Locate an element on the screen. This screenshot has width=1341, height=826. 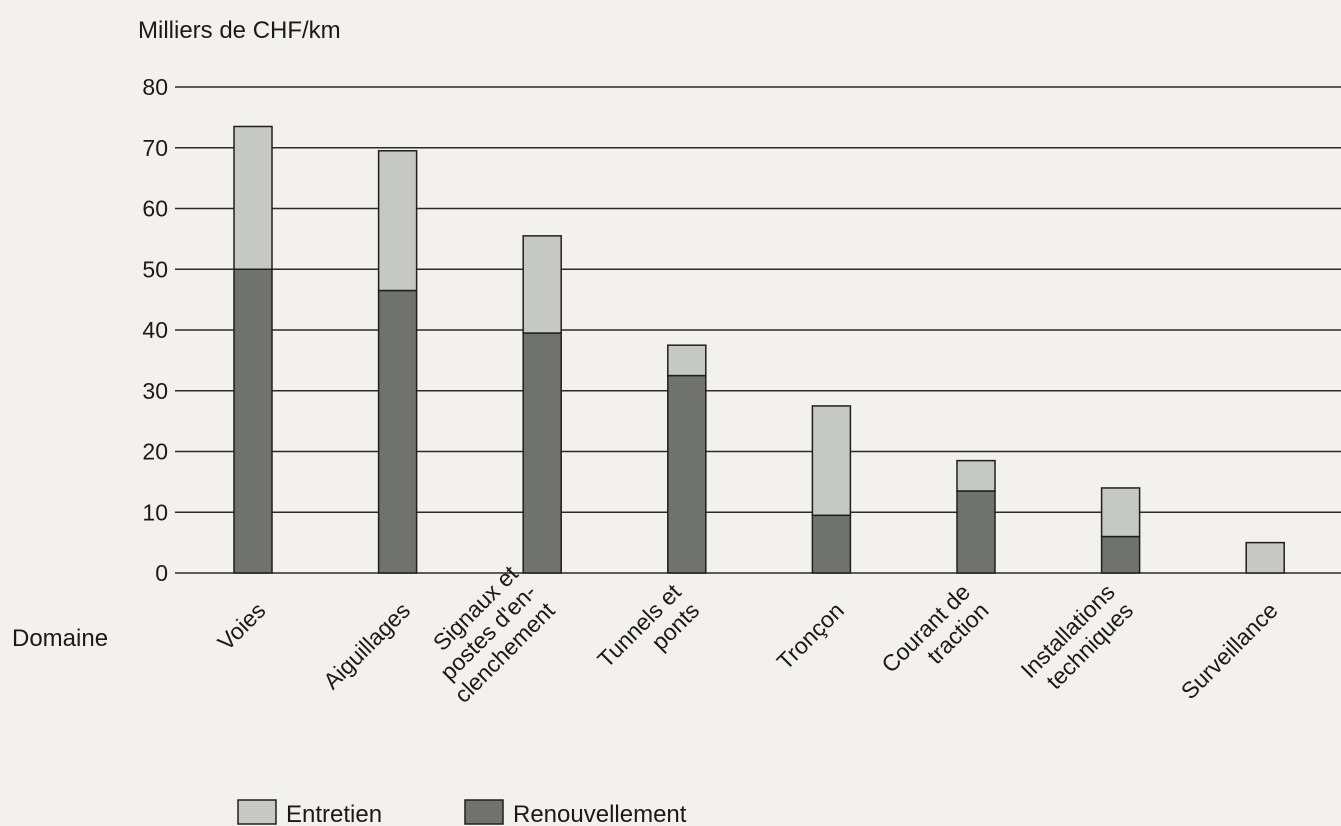
y-tick-labels: 0 10 20 30 40 50 60 70 80 is located at coordinates (155, 330).